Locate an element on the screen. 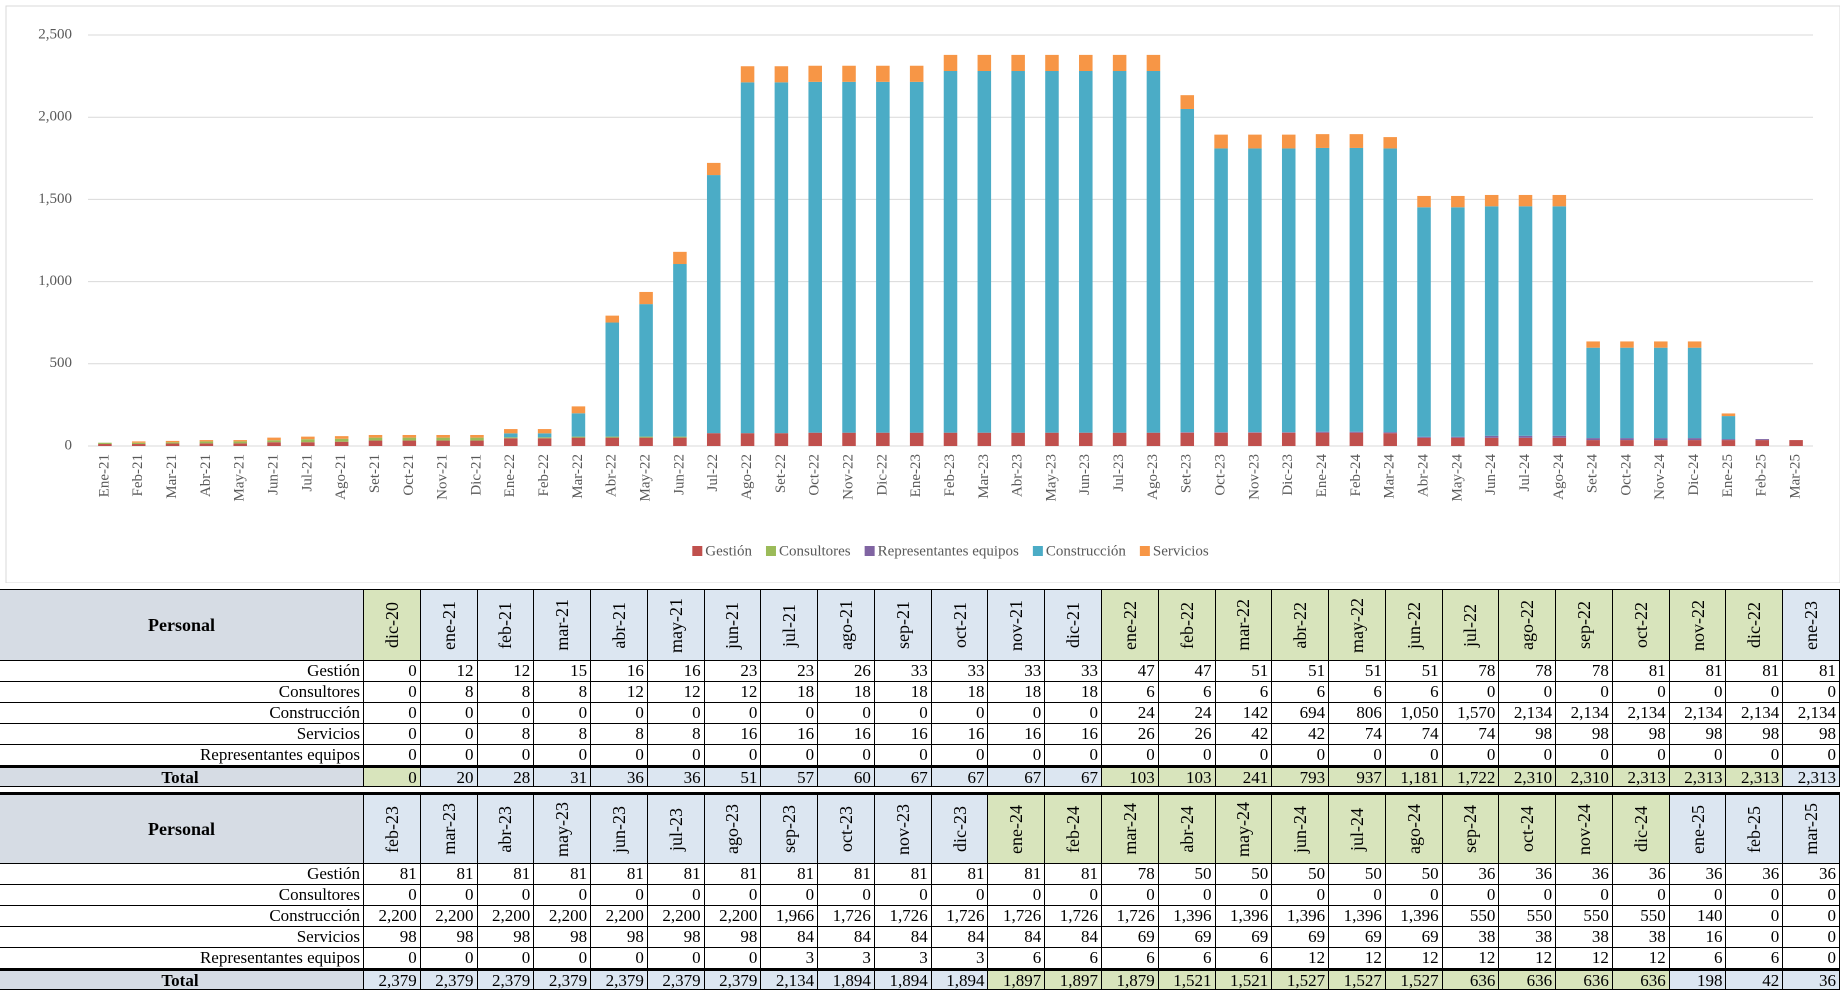 This screenshot has height=990, width=1840. cell: Construcción is located at coordinates (182, 713).